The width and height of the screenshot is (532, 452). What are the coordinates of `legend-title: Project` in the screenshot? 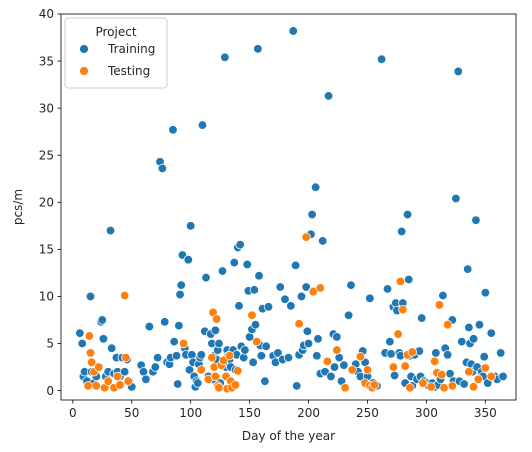 It's located at (115, 32).